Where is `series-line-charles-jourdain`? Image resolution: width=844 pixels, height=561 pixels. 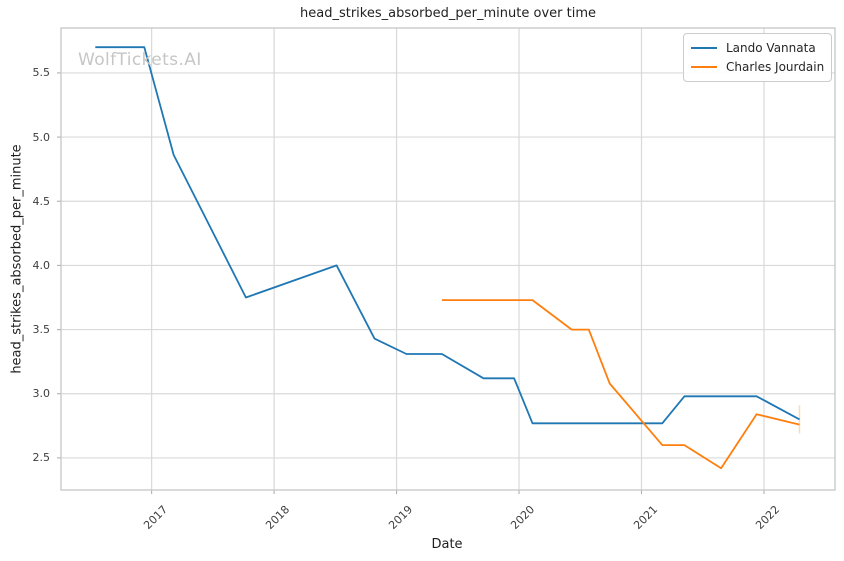 series-line-charles-jourdain is located at coordinates (620, 384).